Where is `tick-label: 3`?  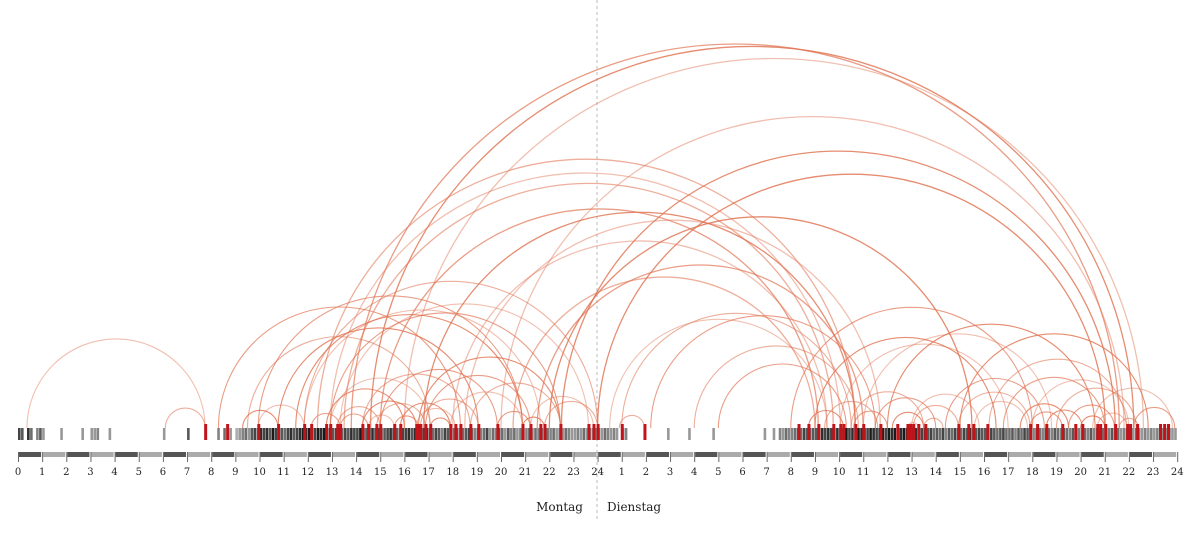 tick-label: 3 is located at coordinates (90, 472).